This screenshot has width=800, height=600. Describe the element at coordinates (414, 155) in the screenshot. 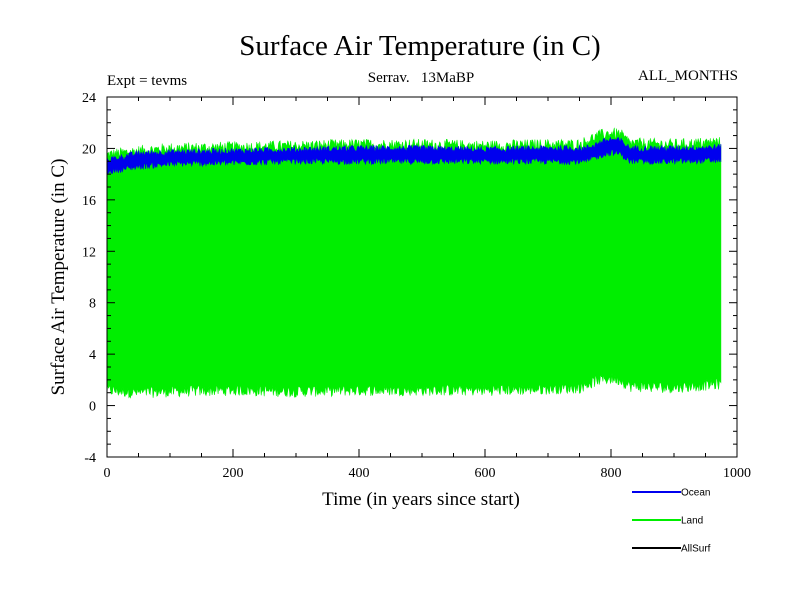

I see `series-ocean` at that location.